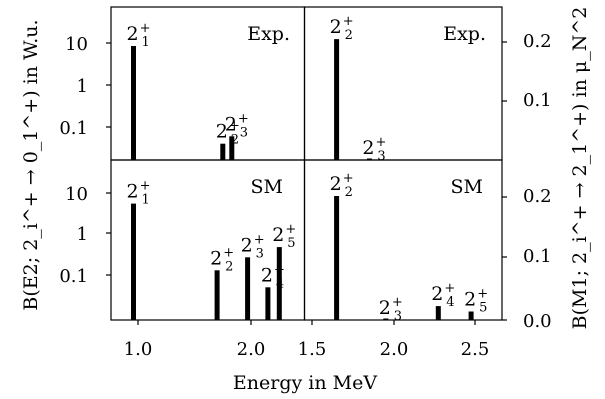 The width and height of the screenshot is (605, 399). I want to click on bar-label-e2-sm-1: 2+ 1, so click(139, 193).